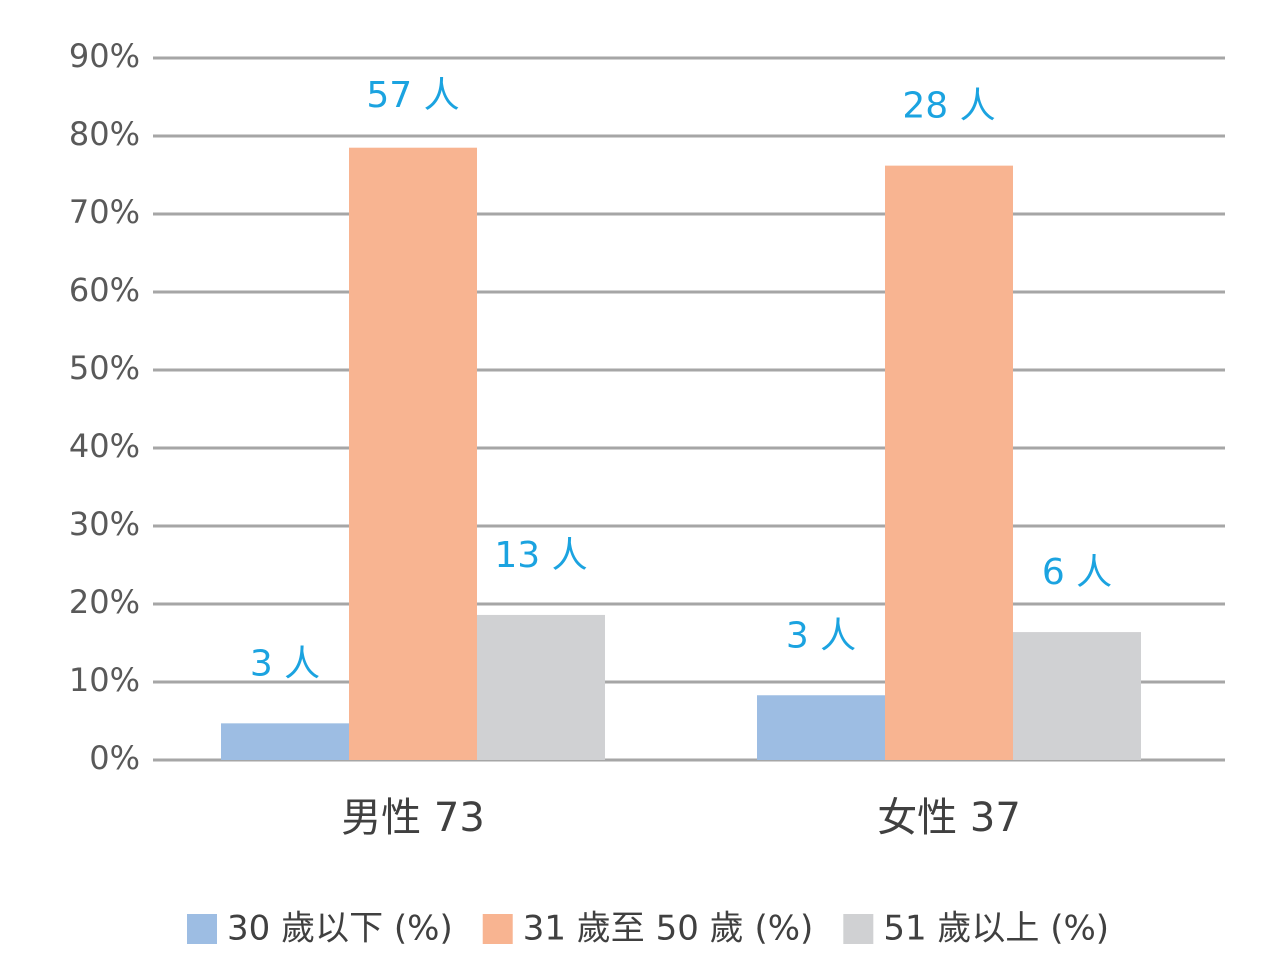  I want to click on legend-label: 31 歲至 50 歲 (%), so click(668, 929).